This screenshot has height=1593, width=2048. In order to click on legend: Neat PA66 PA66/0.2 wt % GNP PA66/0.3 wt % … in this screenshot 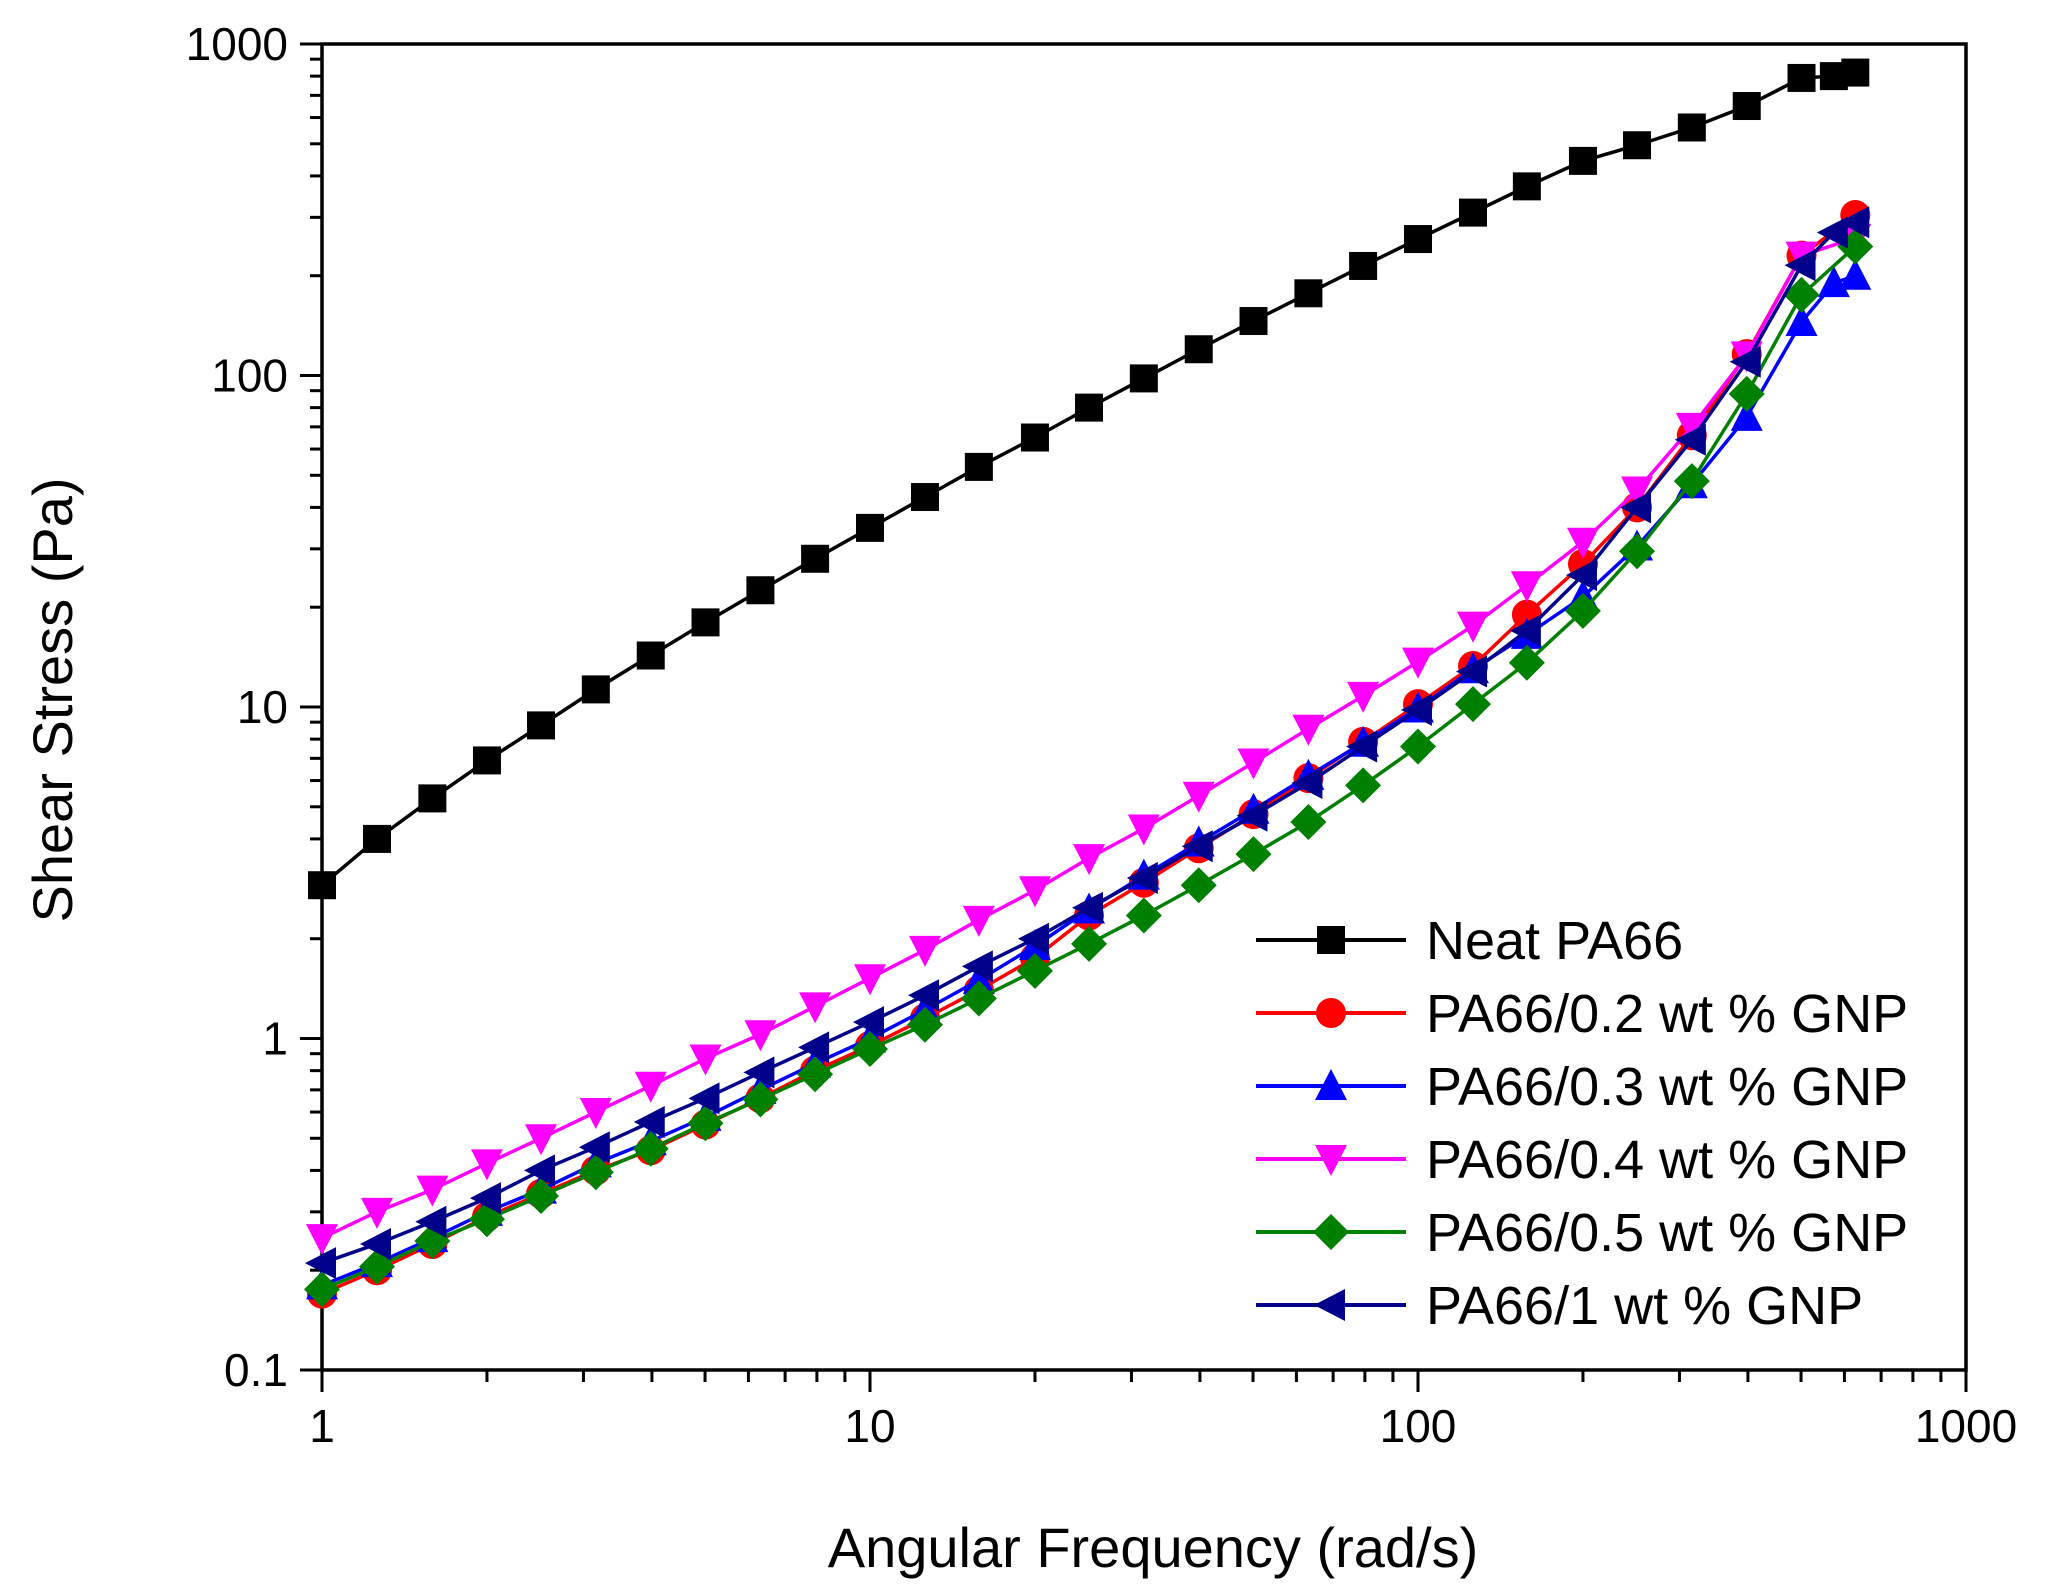, I will do `click(1582, 1123)`.